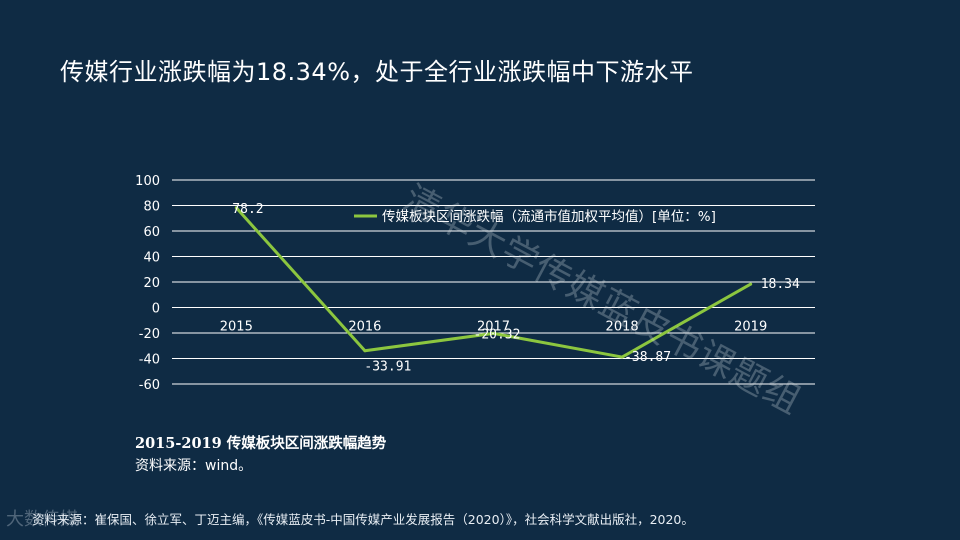 This screenshot has height=540, width=960. Describe the element at coordinates (647, 357) in the screenshot. I see `data-label: -38.87` at that location.